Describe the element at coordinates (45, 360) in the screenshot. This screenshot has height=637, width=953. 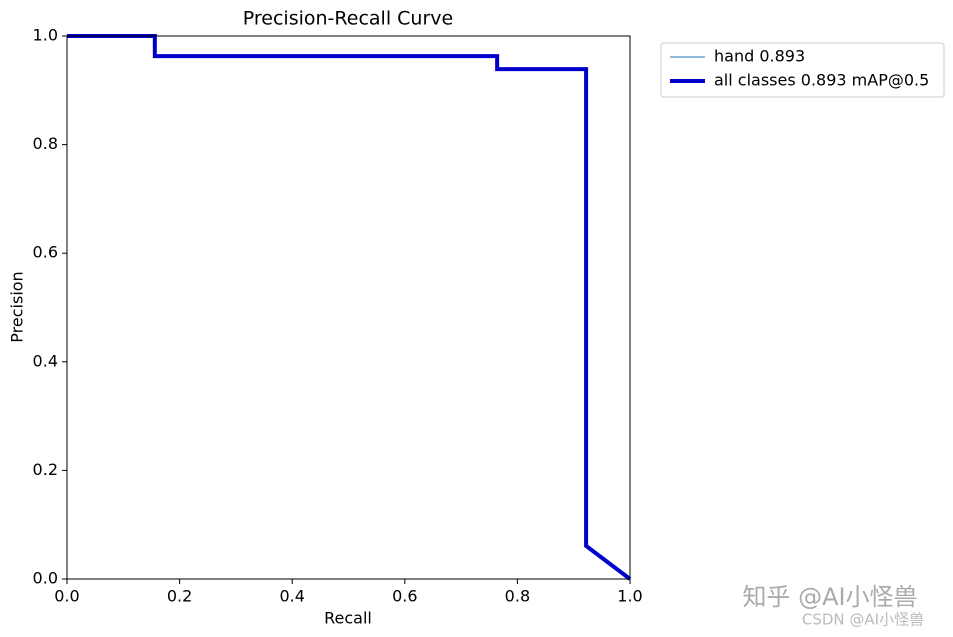
I see `y-tick-label: 0.4` at that location.